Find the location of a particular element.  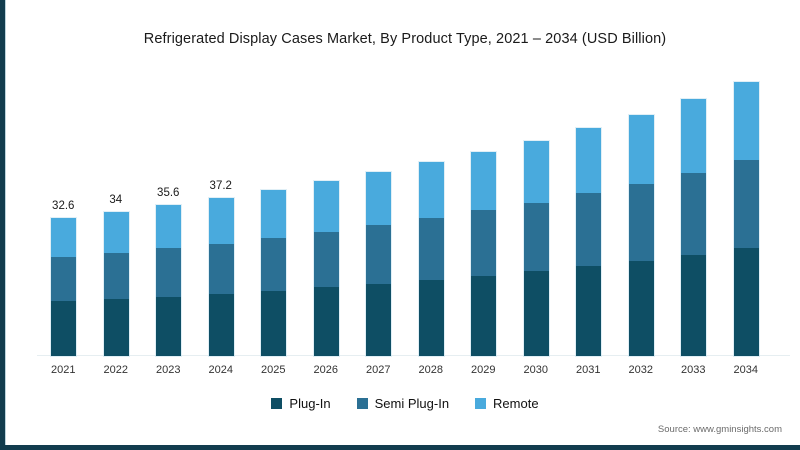

x-axis-tick-2031: 2031 is located at coordinates (588, 370).